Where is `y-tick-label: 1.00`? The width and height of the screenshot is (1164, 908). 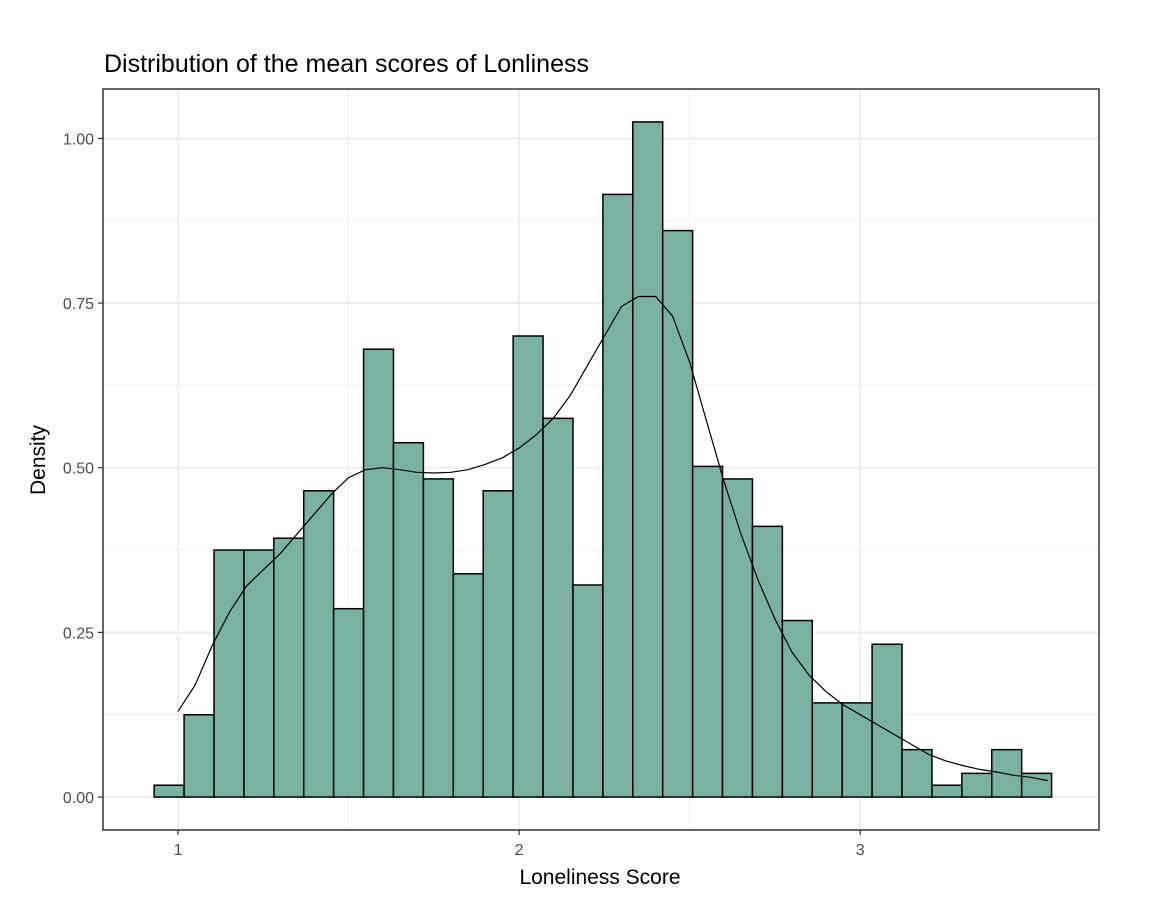 y-tick-label: 1.00 is located at coordinates (78, 139).